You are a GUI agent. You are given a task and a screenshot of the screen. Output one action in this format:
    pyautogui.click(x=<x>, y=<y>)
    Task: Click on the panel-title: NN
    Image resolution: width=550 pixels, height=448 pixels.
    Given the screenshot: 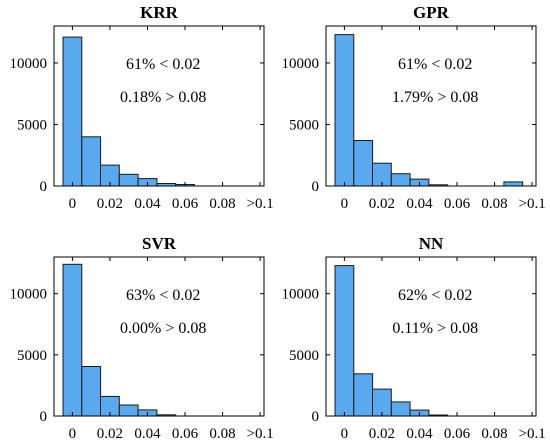 What is the action you would take?
    pyautogui.click(x=431, y=243)
    